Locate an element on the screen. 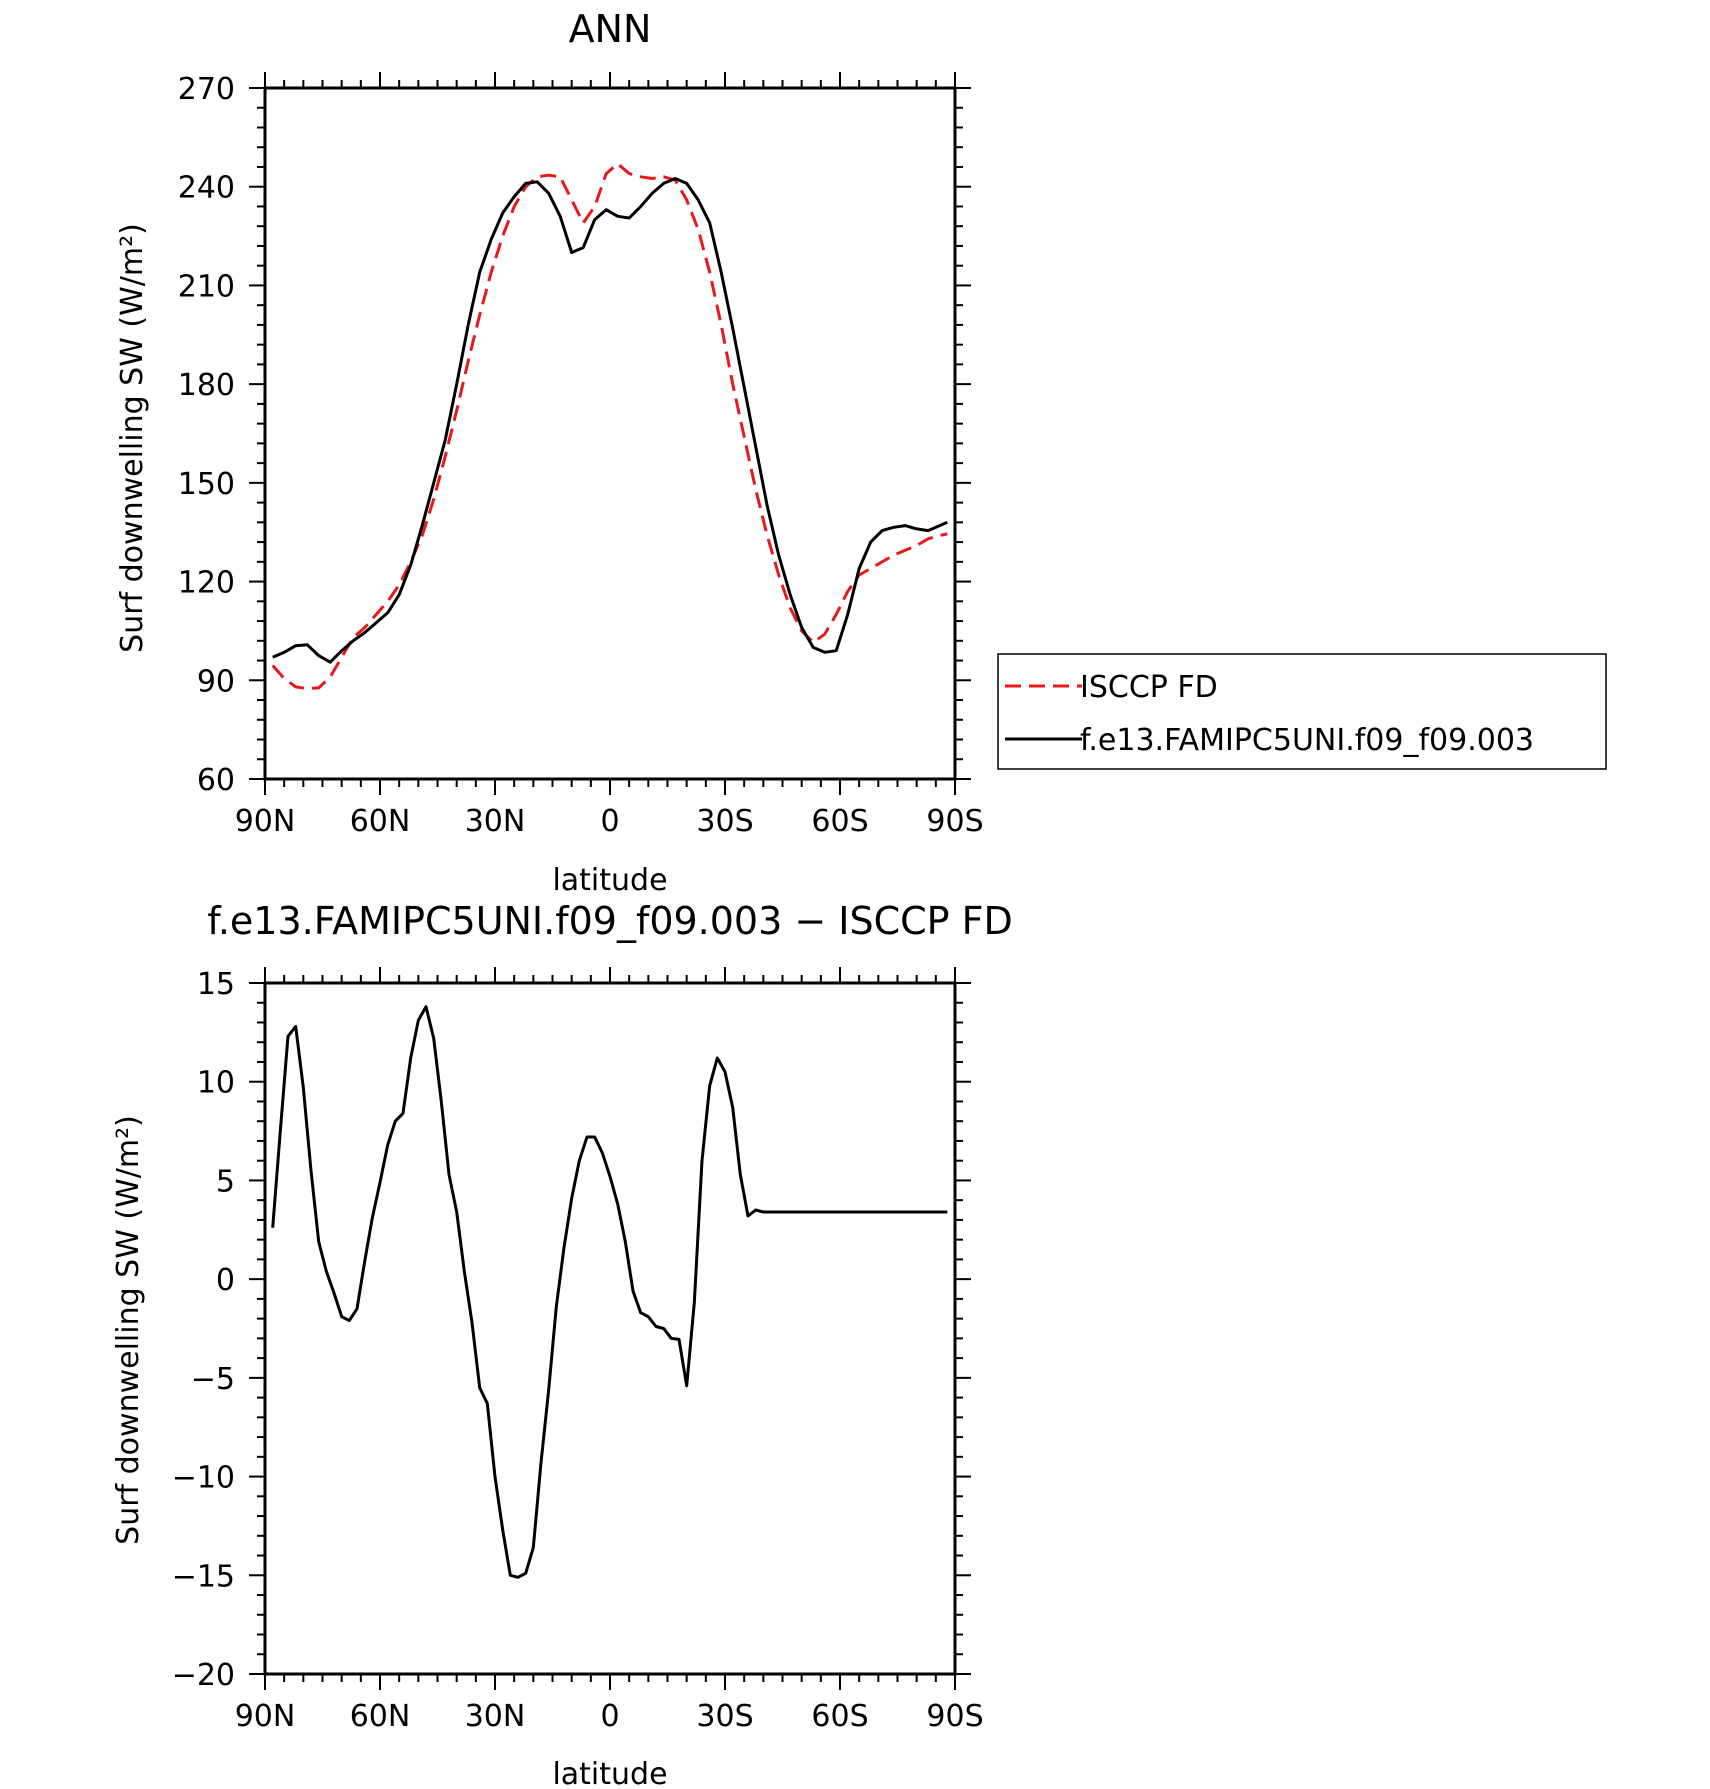  p0-y-tick-label: 120 is located at coordinates (206, 583).